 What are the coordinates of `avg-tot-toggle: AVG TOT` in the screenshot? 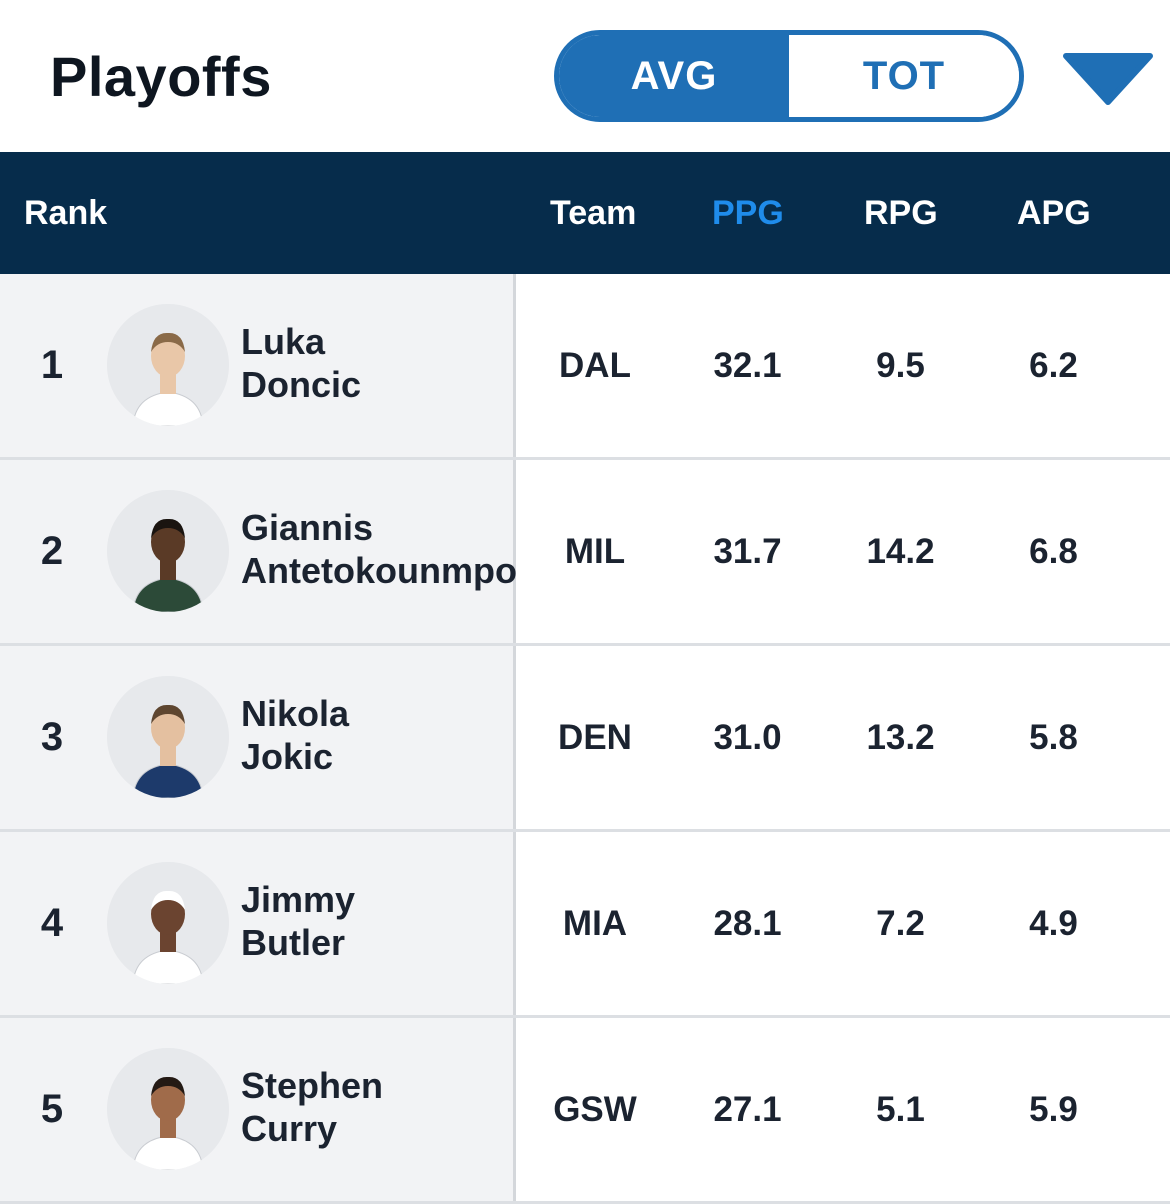 It's located at (789, 76).